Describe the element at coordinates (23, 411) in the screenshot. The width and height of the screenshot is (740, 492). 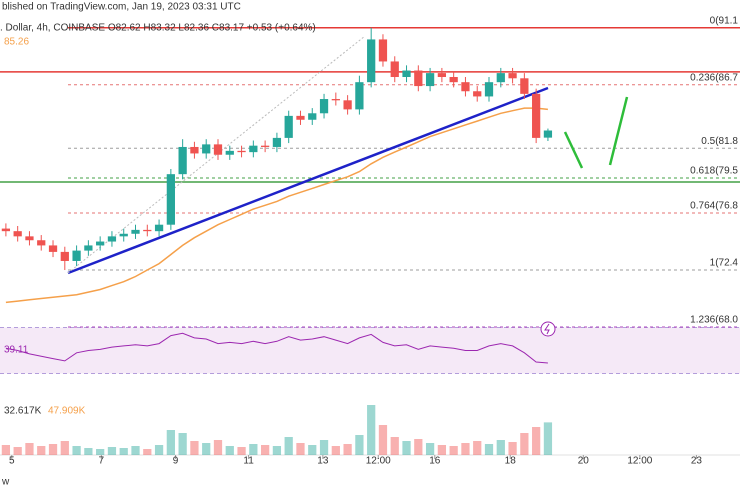
I see `volume-label: 32.617K` at that location.